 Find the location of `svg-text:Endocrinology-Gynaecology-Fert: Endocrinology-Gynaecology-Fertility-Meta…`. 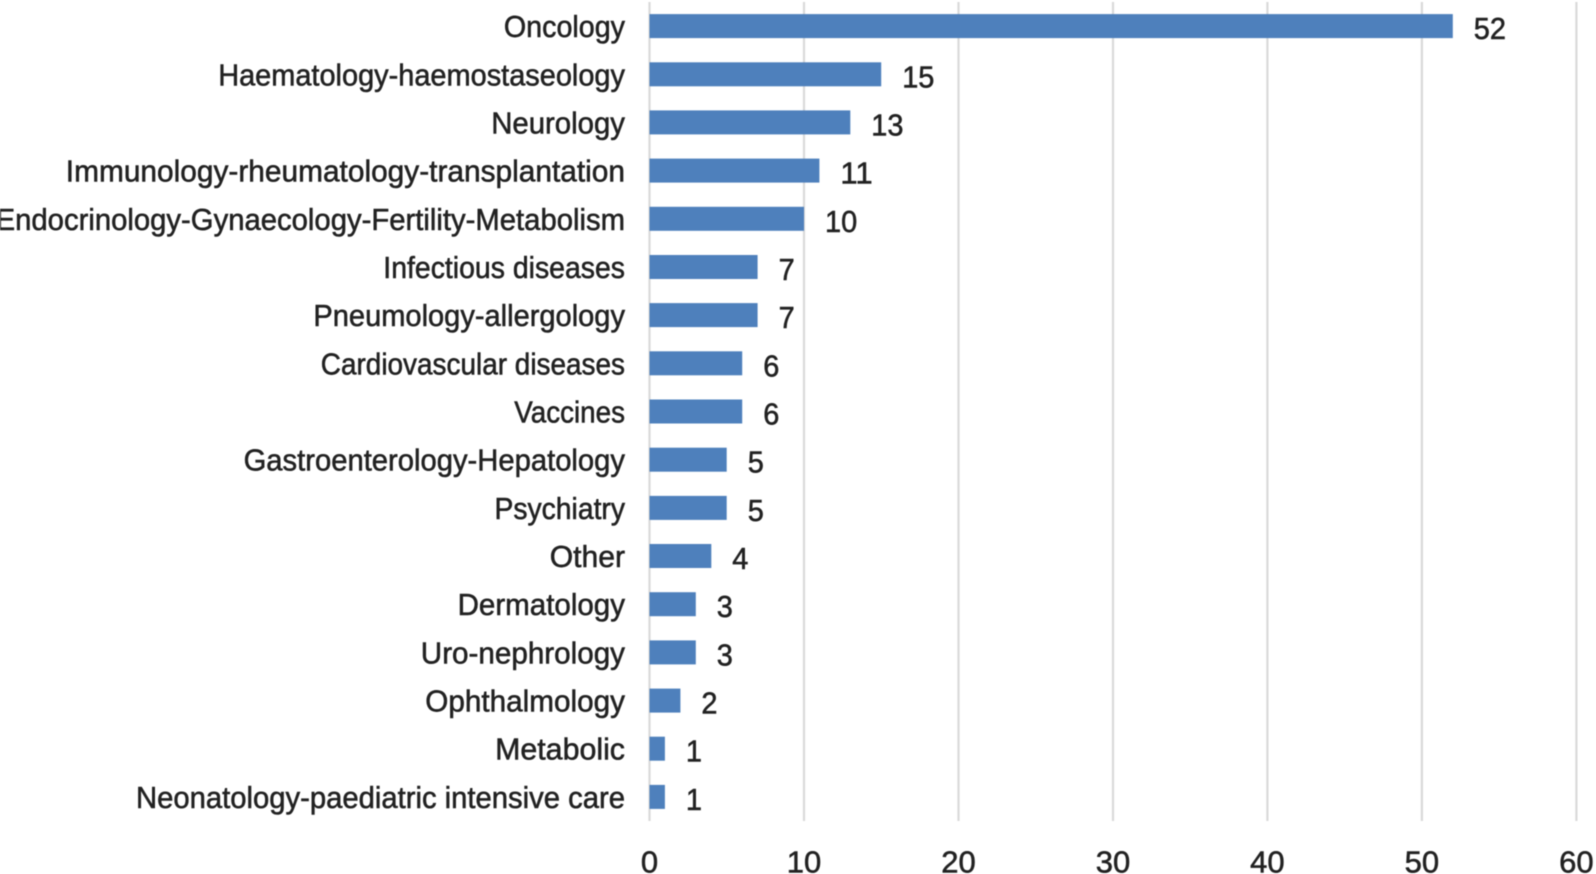

svg-text:Endocrinology-Gynaecology-Fert: Endocrinology-Gynaecology-Fertility-Meta… is located at coordinates (312, 219).